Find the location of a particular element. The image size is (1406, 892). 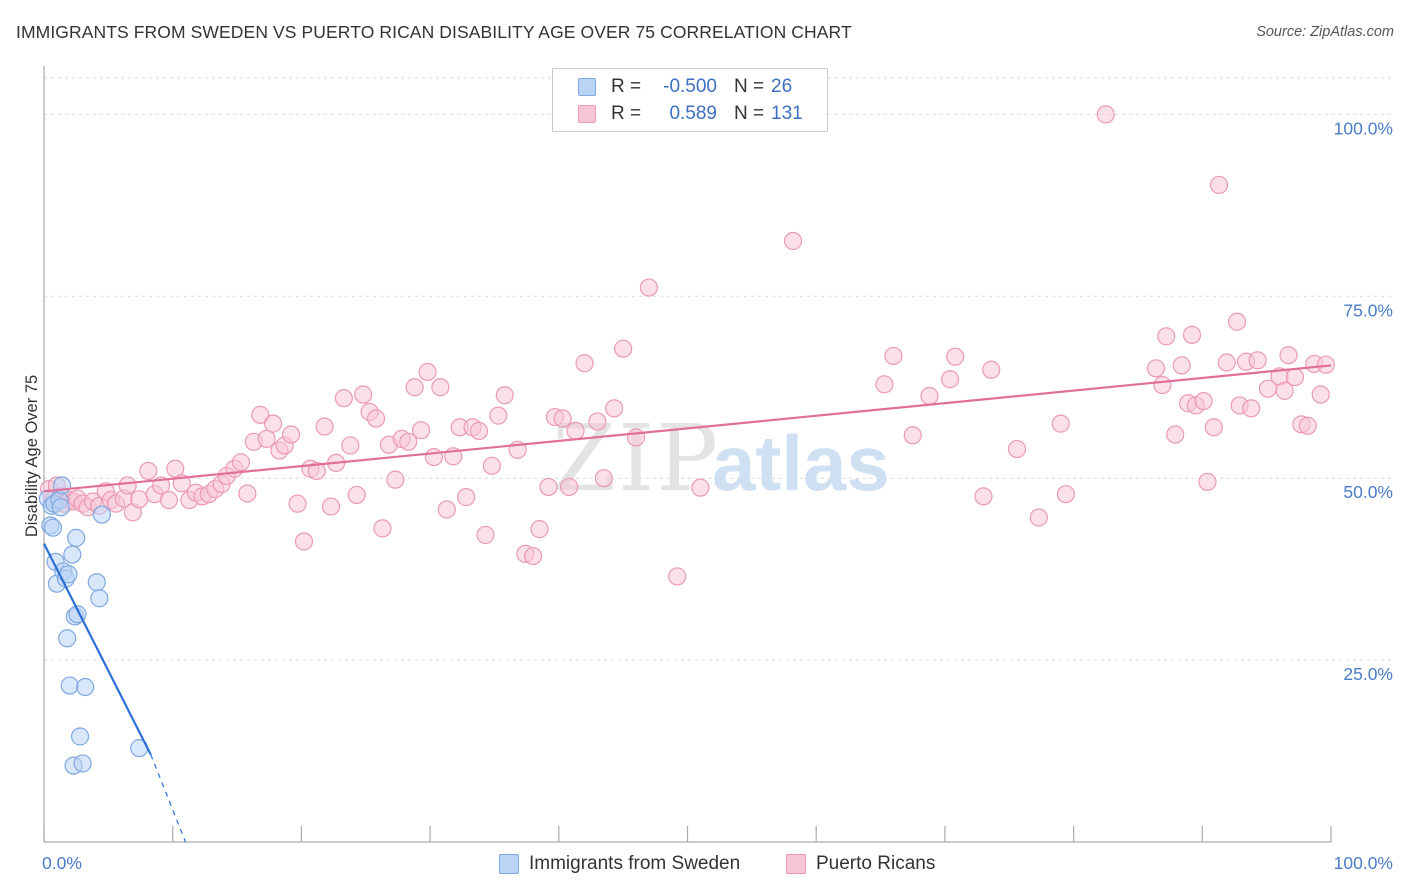

sweden-trendline is located at coordinates (97, 649).